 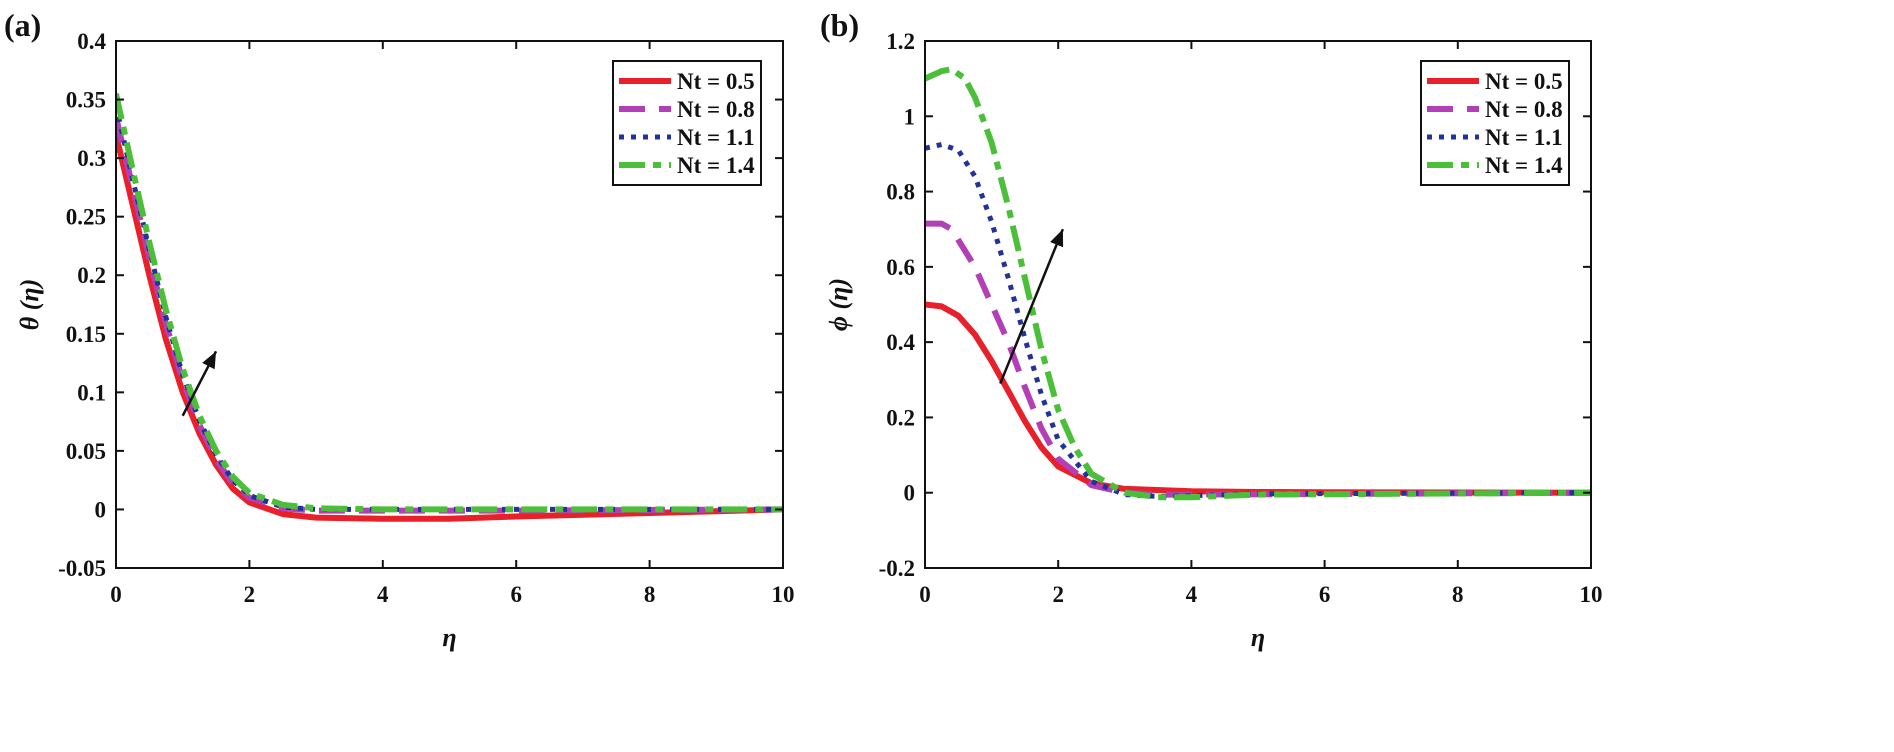 I want to click on y-tick-label: 0.15, so click(x=86, y=334).